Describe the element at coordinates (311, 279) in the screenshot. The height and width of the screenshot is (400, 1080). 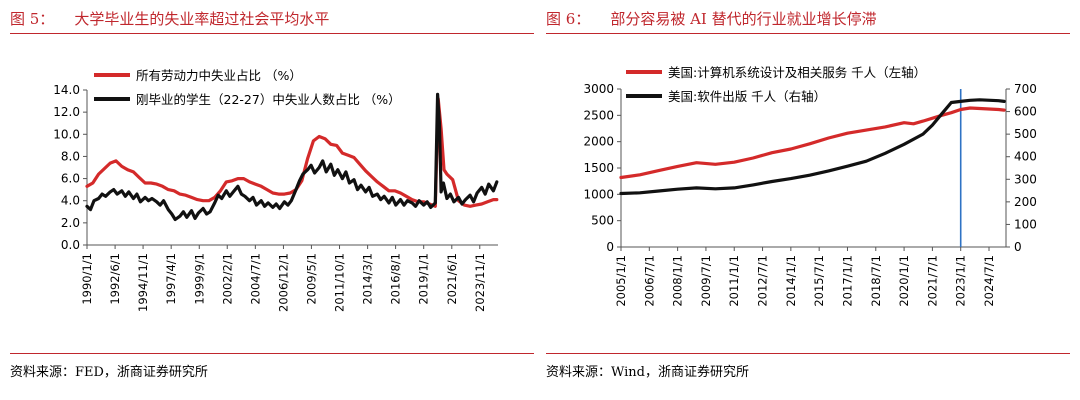
I see `x-tick-label: 2009/5/1` at that location.